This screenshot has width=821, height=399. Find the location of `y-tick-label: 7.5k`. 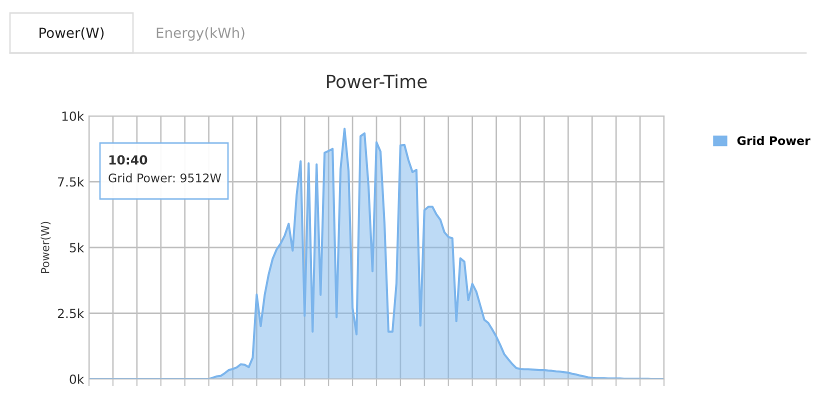

y-tick-label: 7.5k is located at coordinates (71, 182).